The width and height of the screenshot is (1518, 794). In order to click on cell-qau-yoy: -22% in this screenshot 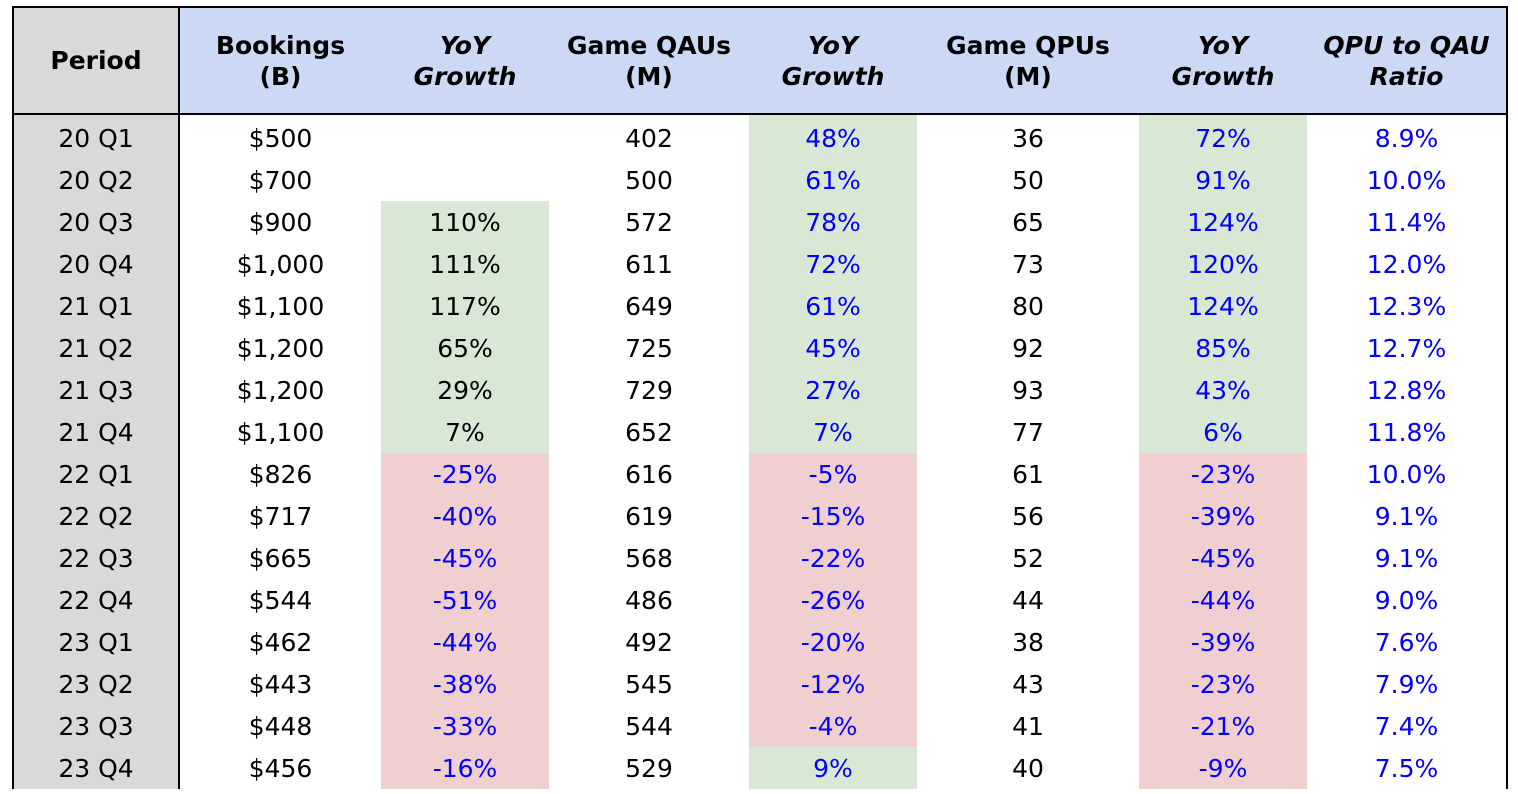, I will do `click(833, 558)`.